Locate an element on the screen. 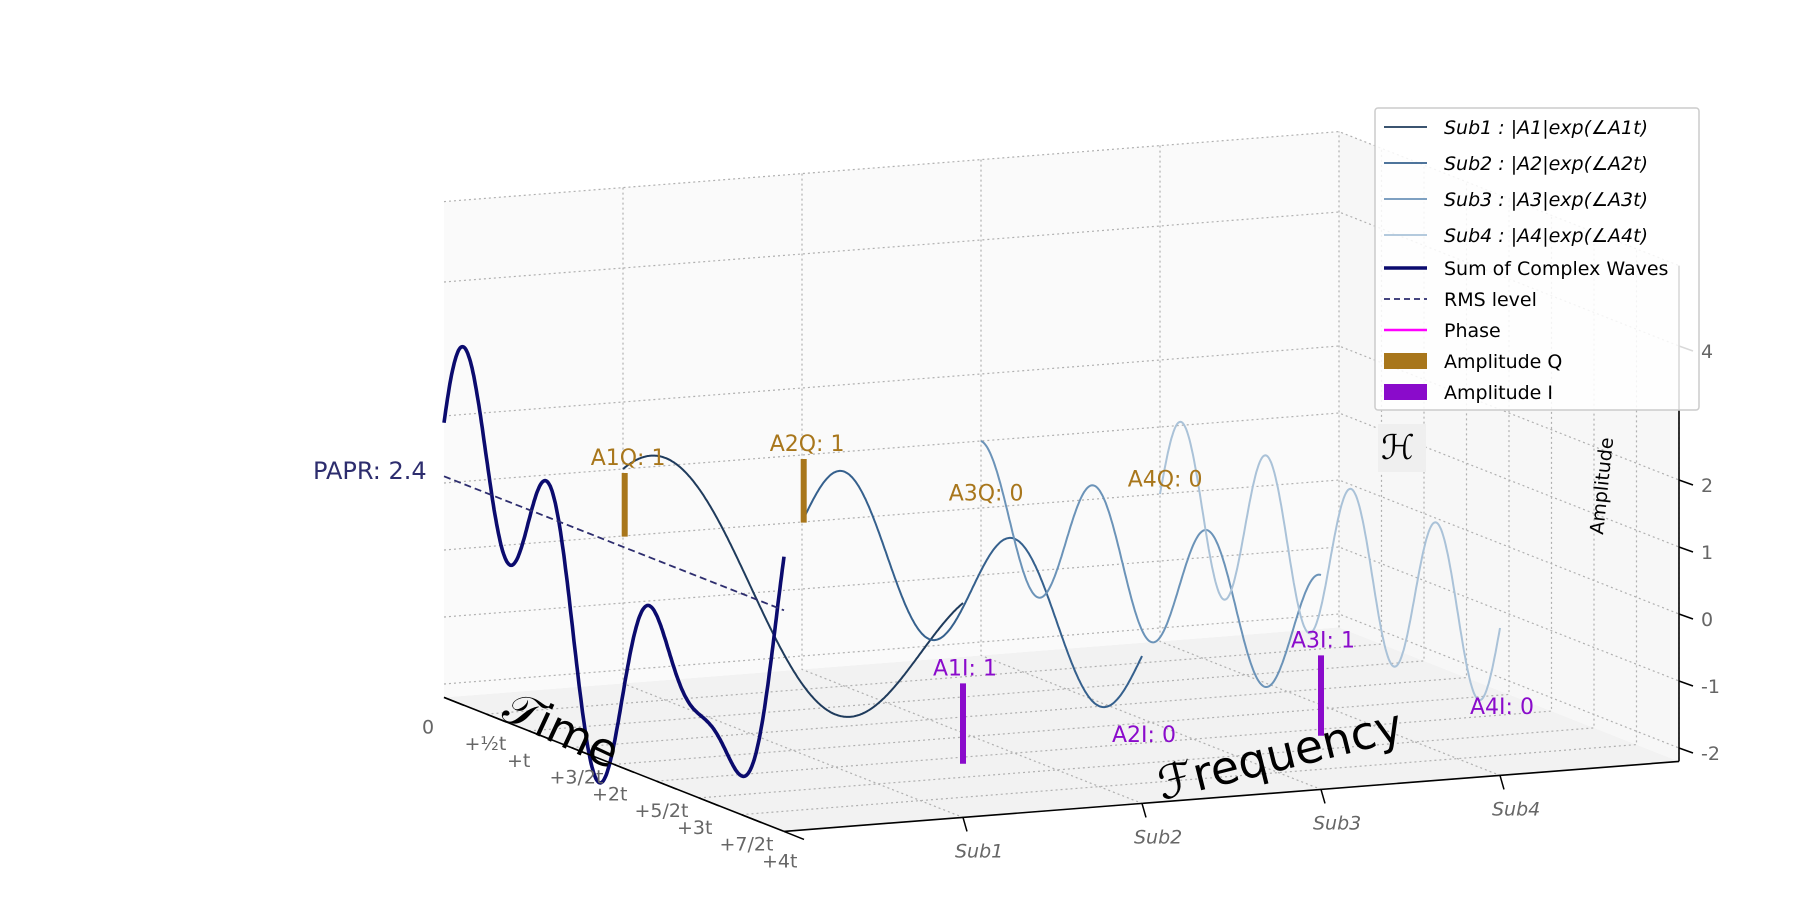  amplitude-q-label: A1Q: 1 is located at coordinates (628, 458).